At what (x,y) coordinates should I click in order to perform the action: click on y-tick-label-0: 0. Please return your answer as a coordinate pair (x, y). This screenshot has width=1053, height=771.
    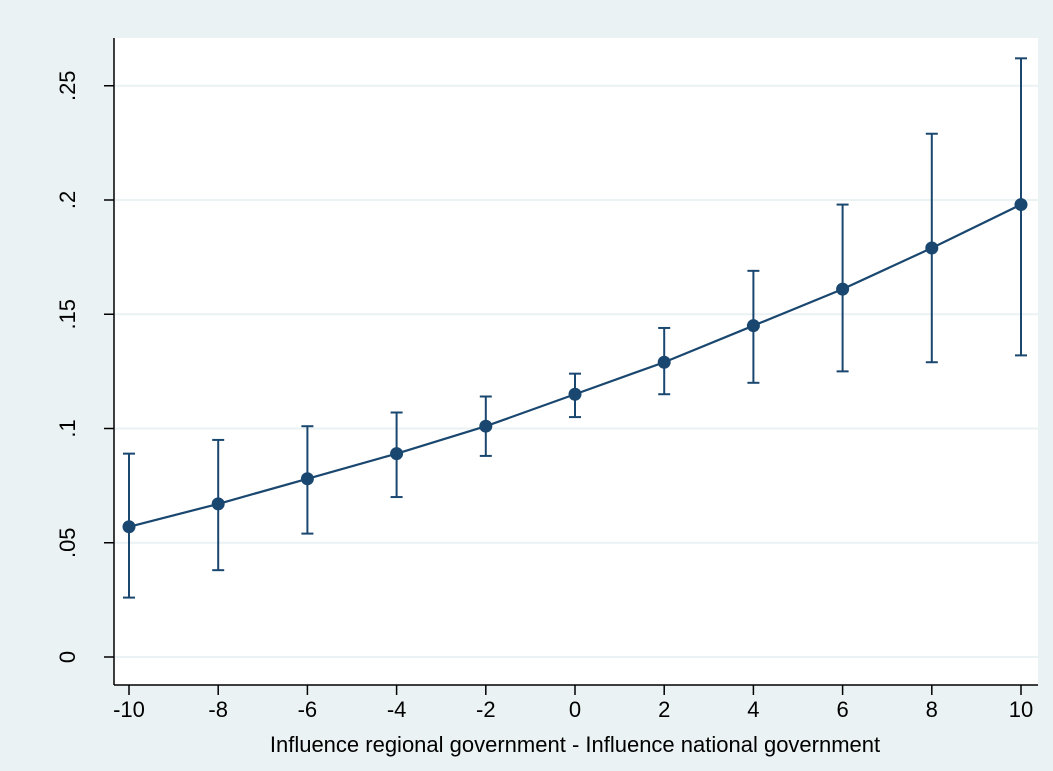
    Looking at the image, I should click on (67, 657).